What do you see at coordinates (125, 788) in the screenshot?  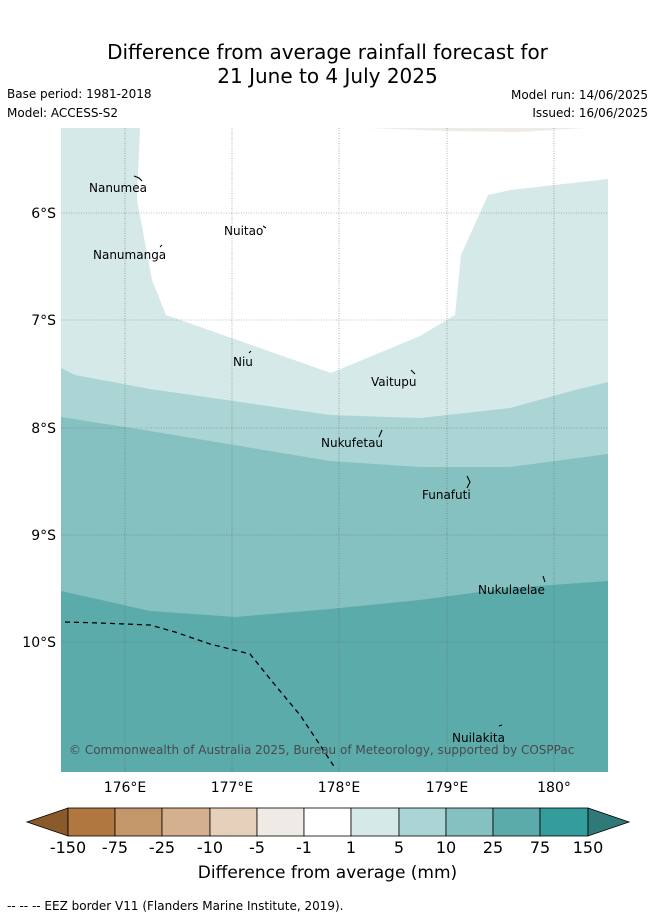 I see `lon-label-176e: 176°E` at bounding box center [125, 788].